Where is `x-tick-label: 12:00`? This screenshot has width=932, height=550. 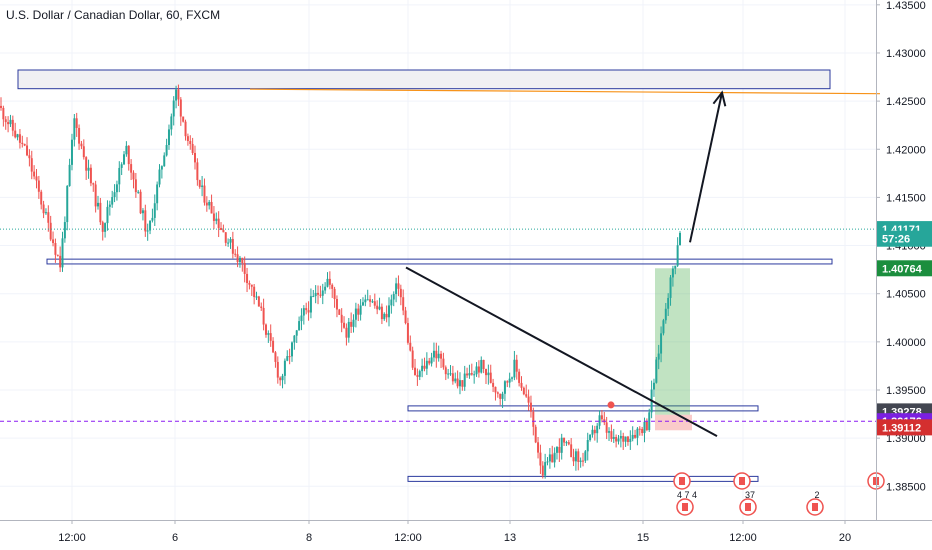 x-tick-label: 12:00 is located at coordinates (72, 538).